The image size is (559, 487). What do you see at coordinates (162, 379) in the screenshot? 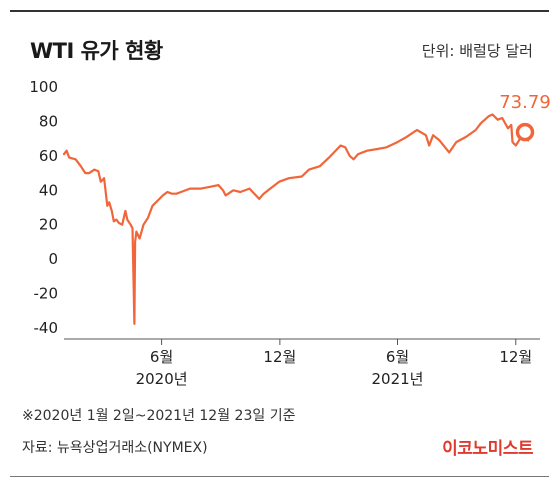
I see `x-year-label: 2020년` at bounding box center [162, 379].